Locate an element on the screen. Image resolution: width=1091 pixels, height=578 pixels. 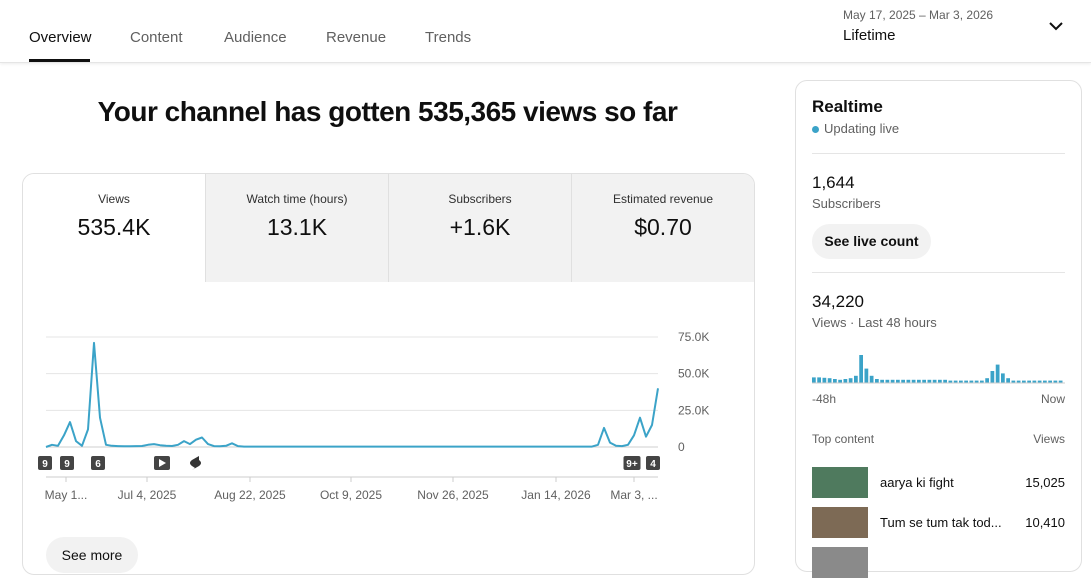
x-tick-label: Aug 22, 2025 is located at coordinates (250, 495).